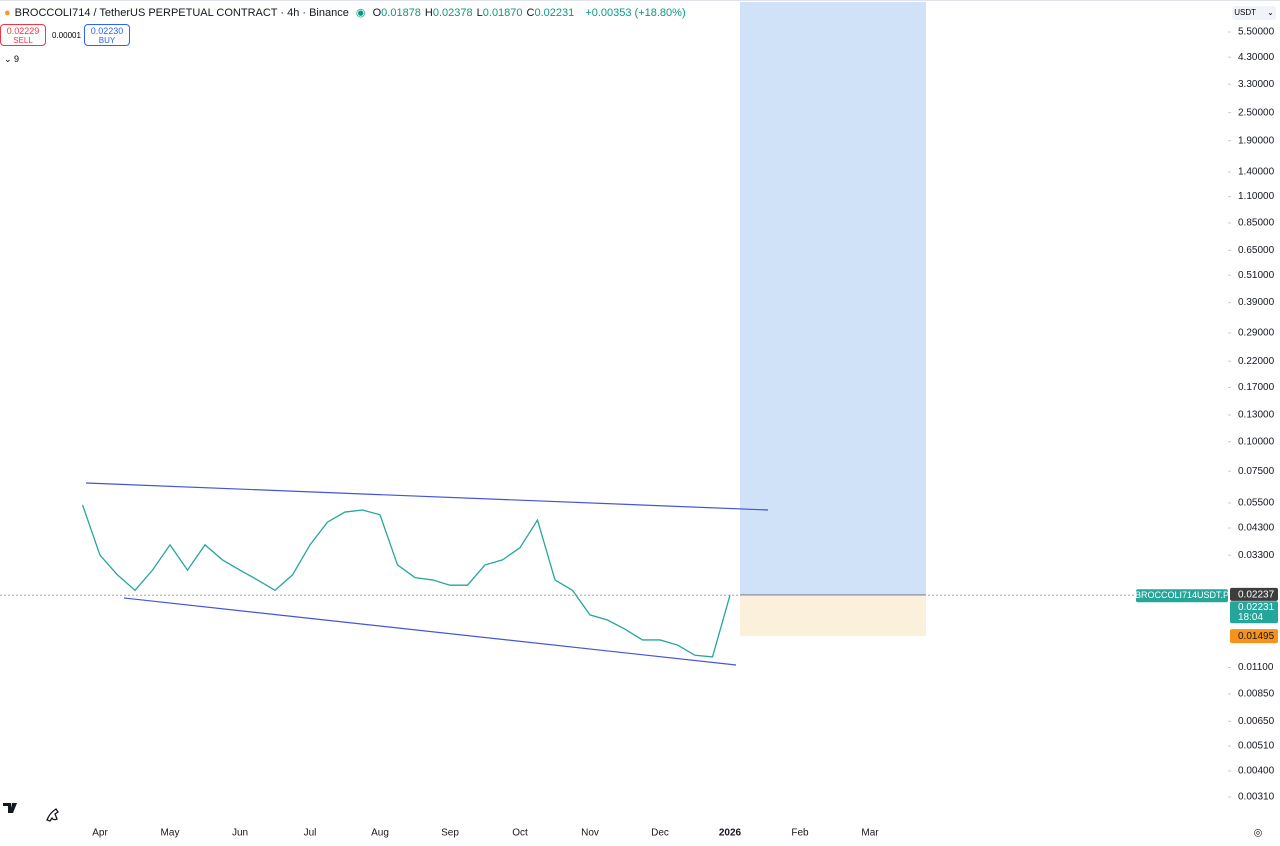  Describe the element at coordinates (1256, 607) in the screenshot. I see `last-tag-label: 0.02231` at that location.